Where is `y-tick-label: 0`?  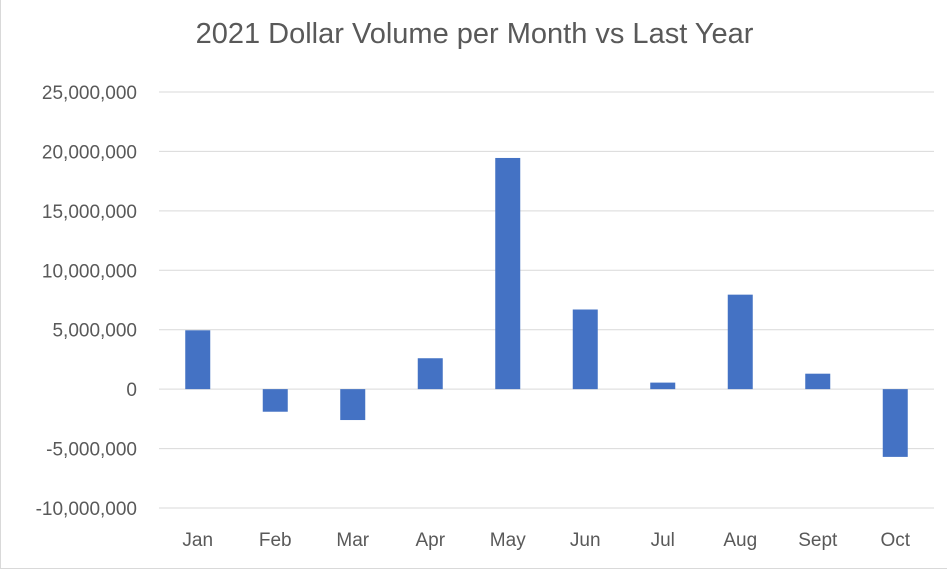
y-tick-label: 0 is located at coordinates (131, 390).